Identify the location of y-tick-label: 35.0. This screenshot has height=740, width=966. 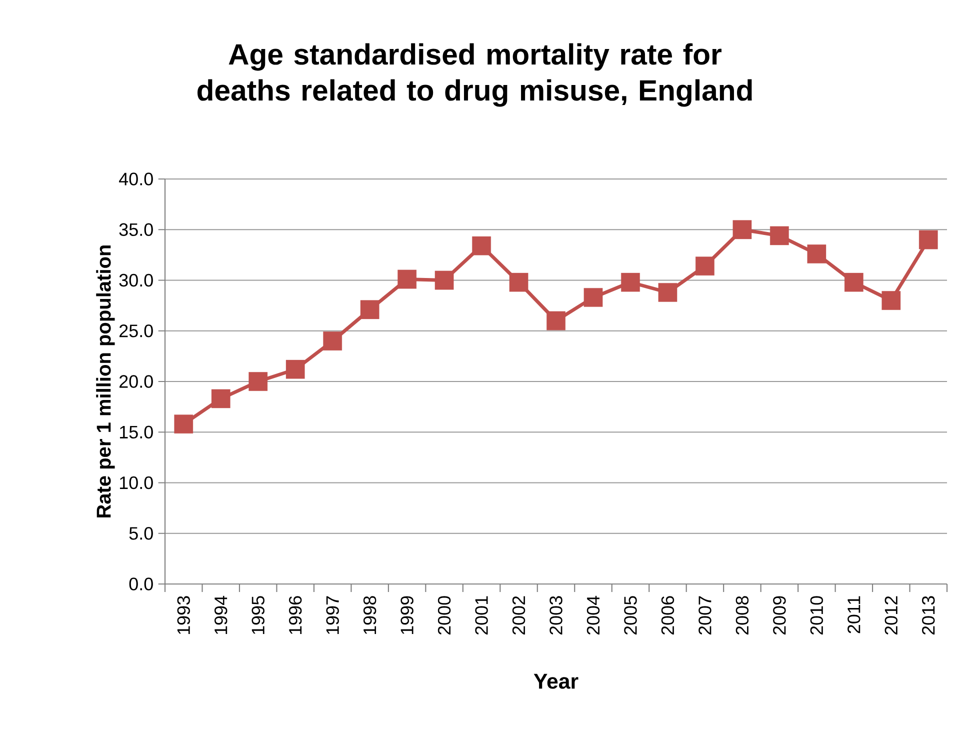
(136, 229).